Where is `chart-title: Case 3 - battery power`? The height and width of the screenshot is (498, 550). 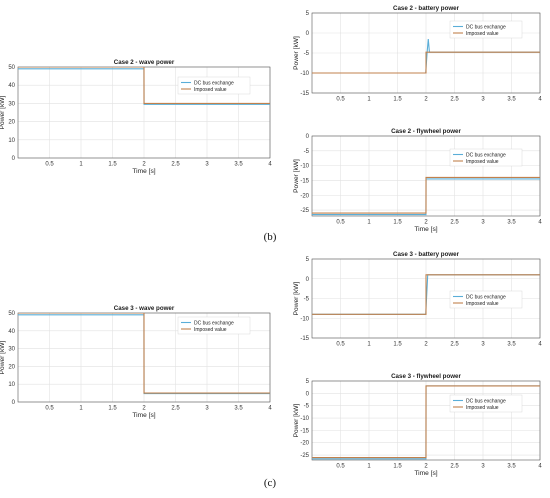
chart-title: Case 3 - battery power is located at coordinates (426, 254).